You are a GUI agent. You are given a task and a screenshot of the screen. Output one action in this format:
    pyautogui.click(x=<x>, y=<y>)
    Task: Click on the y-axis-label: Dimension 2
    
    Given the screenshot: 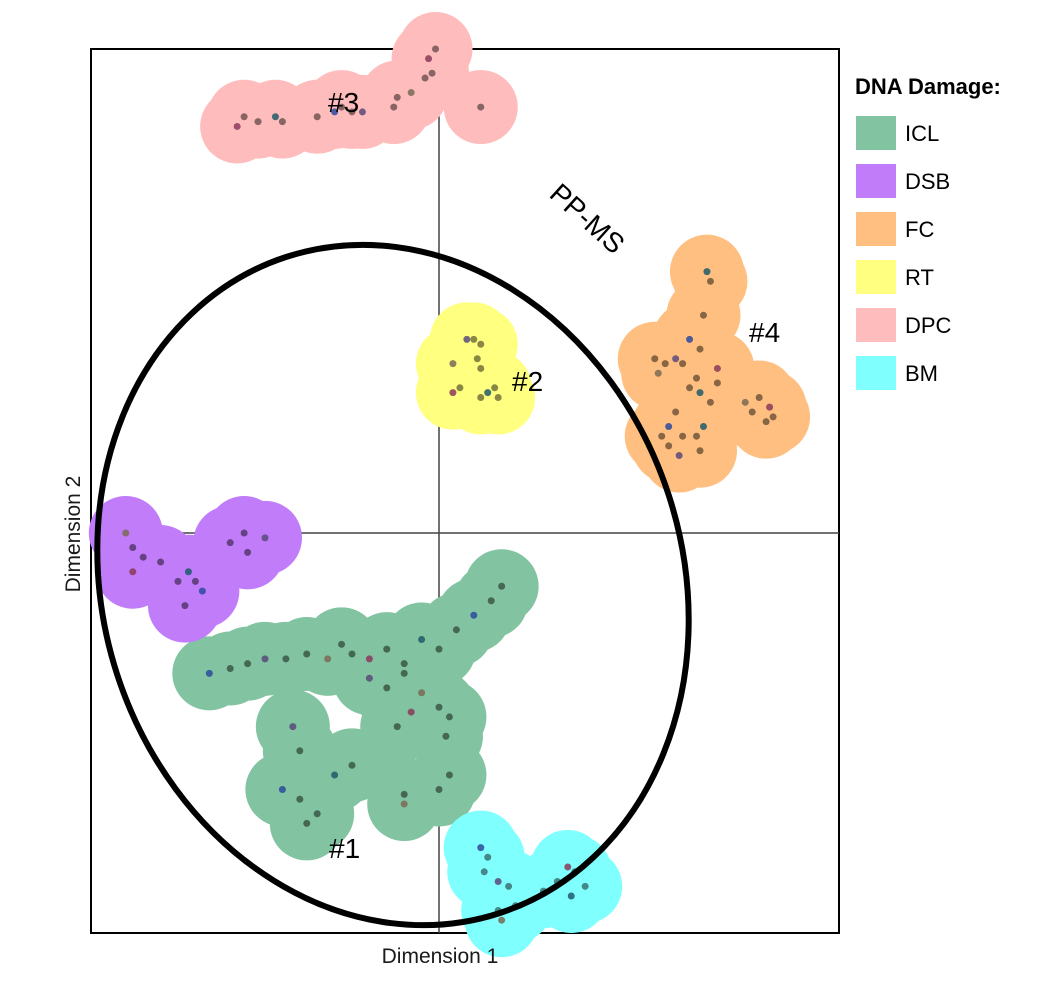 What is the action you would take?
    pyautogui.click(x=73, y=534)
    